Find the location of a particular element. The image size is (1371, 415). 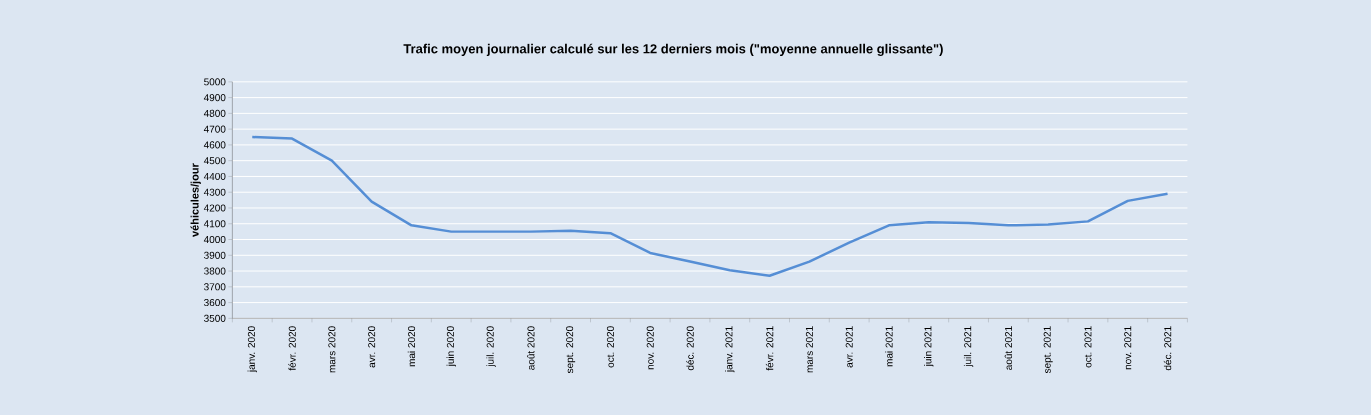

y-tick-label: 3500 is located at coordinates (215, 318).